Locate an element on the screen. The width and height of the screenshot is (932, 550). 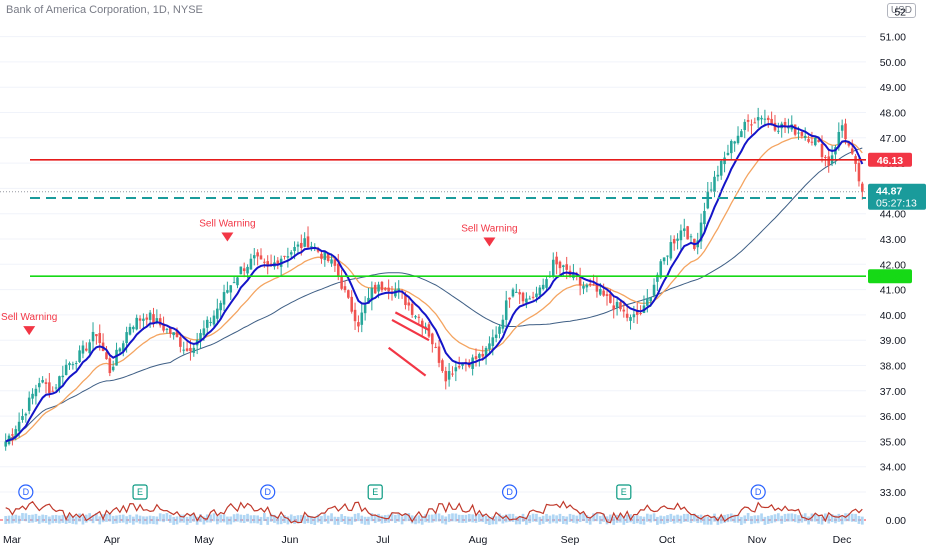
earnings-event-label-1: E is located at coordinates (140, 492).